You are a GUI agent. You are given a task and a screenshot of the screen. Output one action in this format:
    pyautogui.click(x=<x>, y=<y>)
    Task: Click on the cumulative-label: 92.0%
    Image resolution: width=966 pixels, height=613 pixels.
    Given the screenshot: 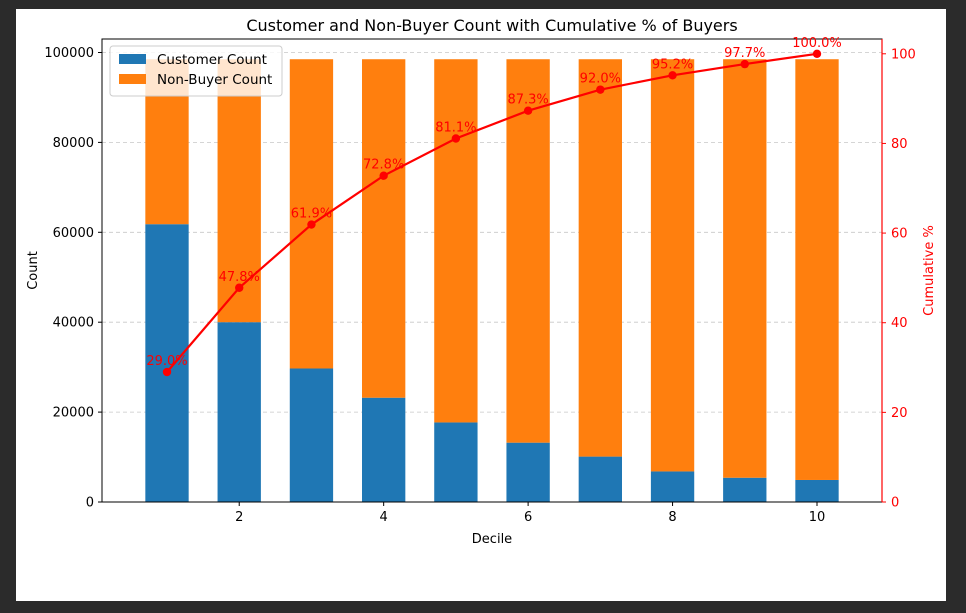 What is the action you would take?
    pyautogui.click(x=600, y=79)
    